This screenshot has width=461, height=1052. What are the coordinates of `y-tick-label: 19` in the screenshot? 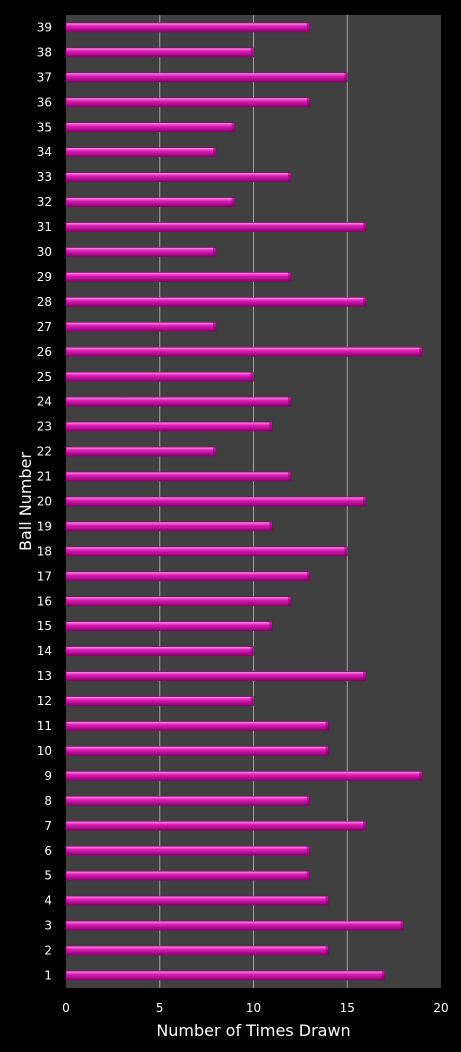 It's located at (44, 526).